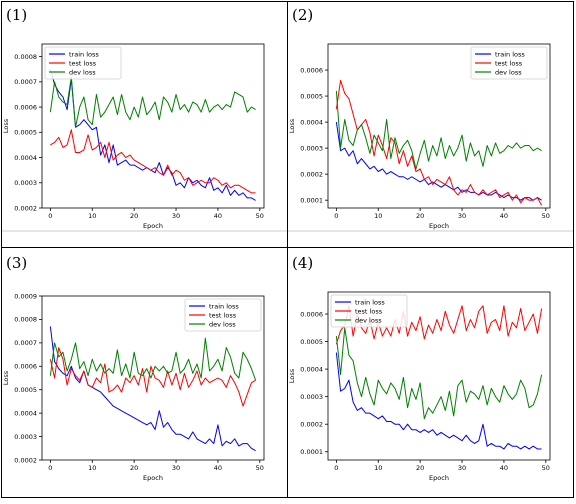  I want to click on chart-3-xtick-label: 30, so click(176, 468).